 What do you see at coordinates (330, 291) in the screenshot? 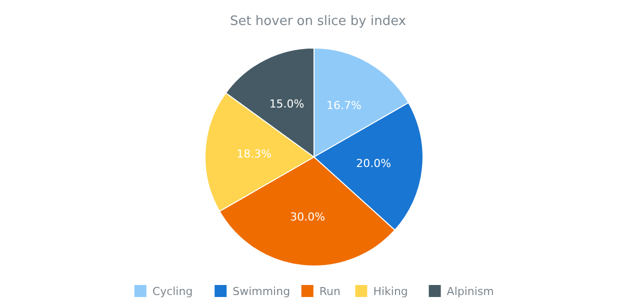
I see `legend-label: Run` at bounding box center [330, 291].